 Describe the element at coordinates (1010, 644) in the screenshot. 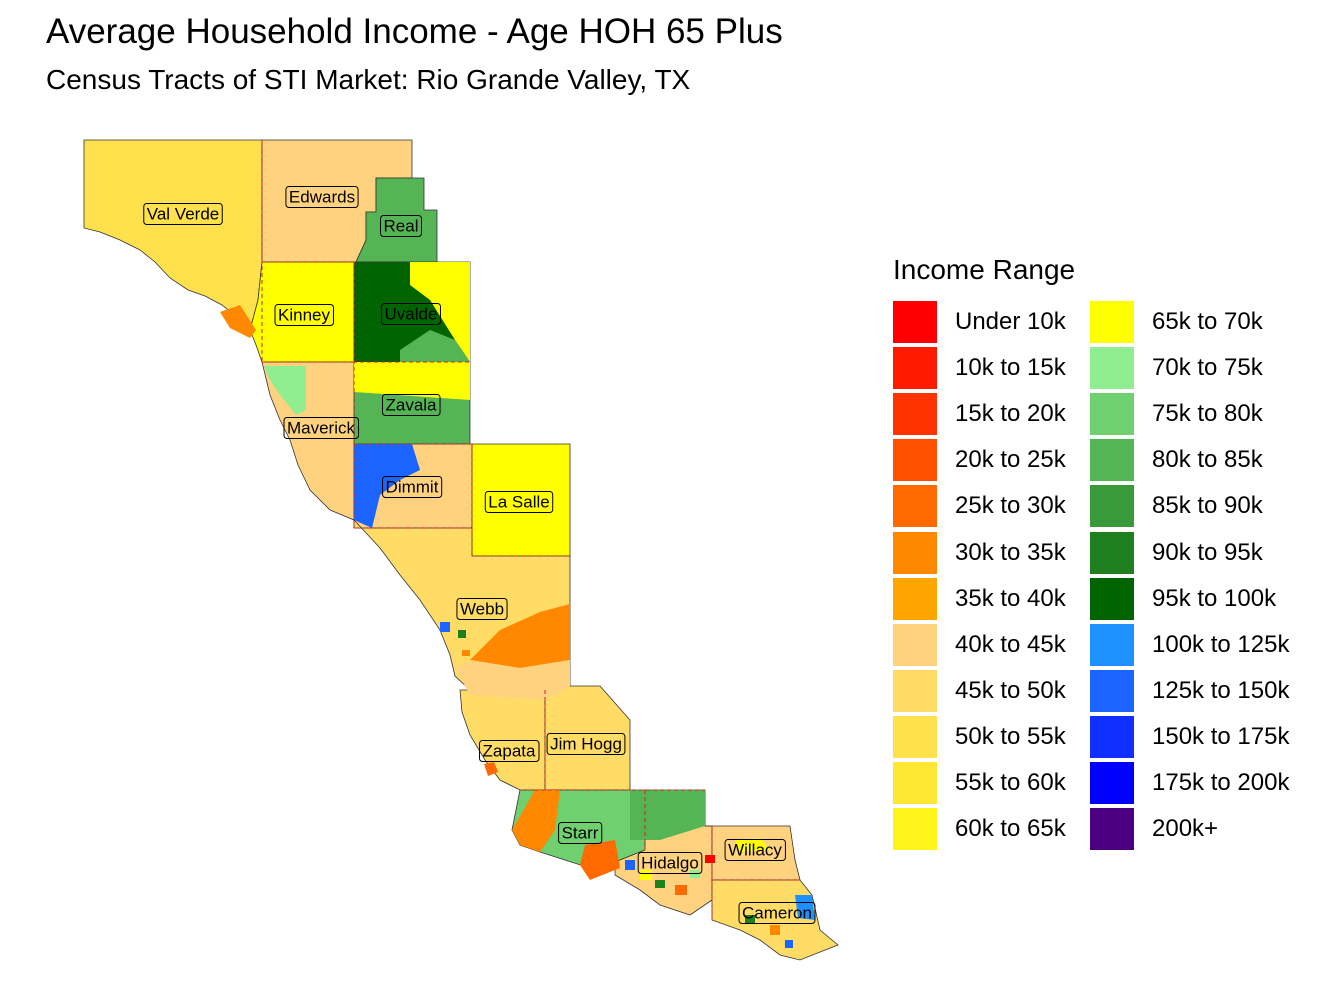

I see `legend-label: 40k to 45k` at that location.